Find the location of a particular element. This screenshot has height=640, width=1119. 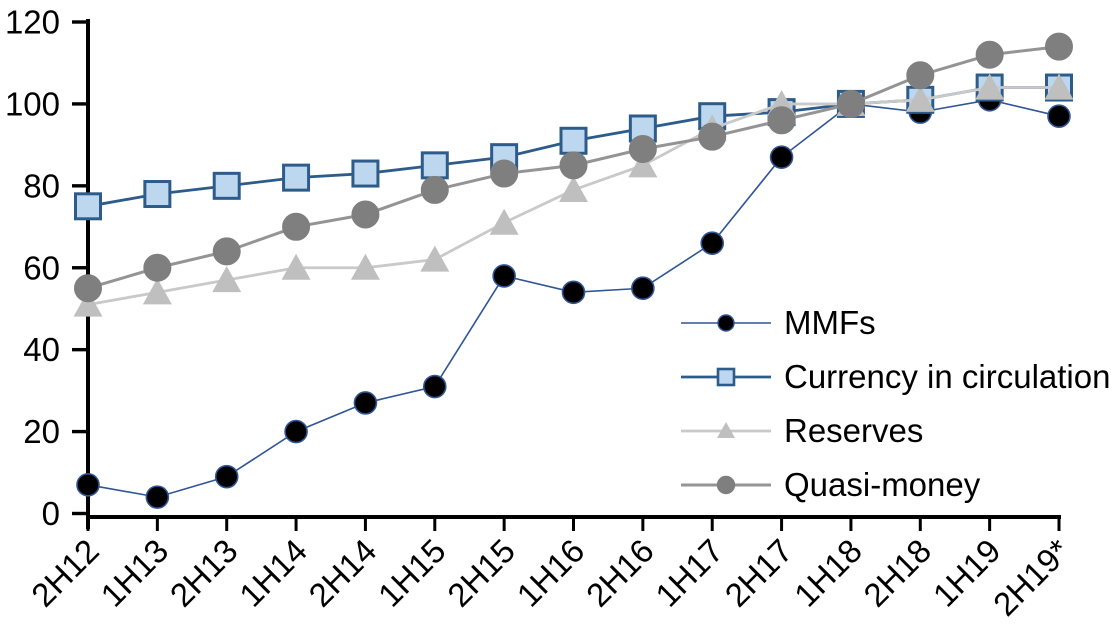

legend-item-currency-in-circulation: Currency in circulation is located at coordinates (895, 377).